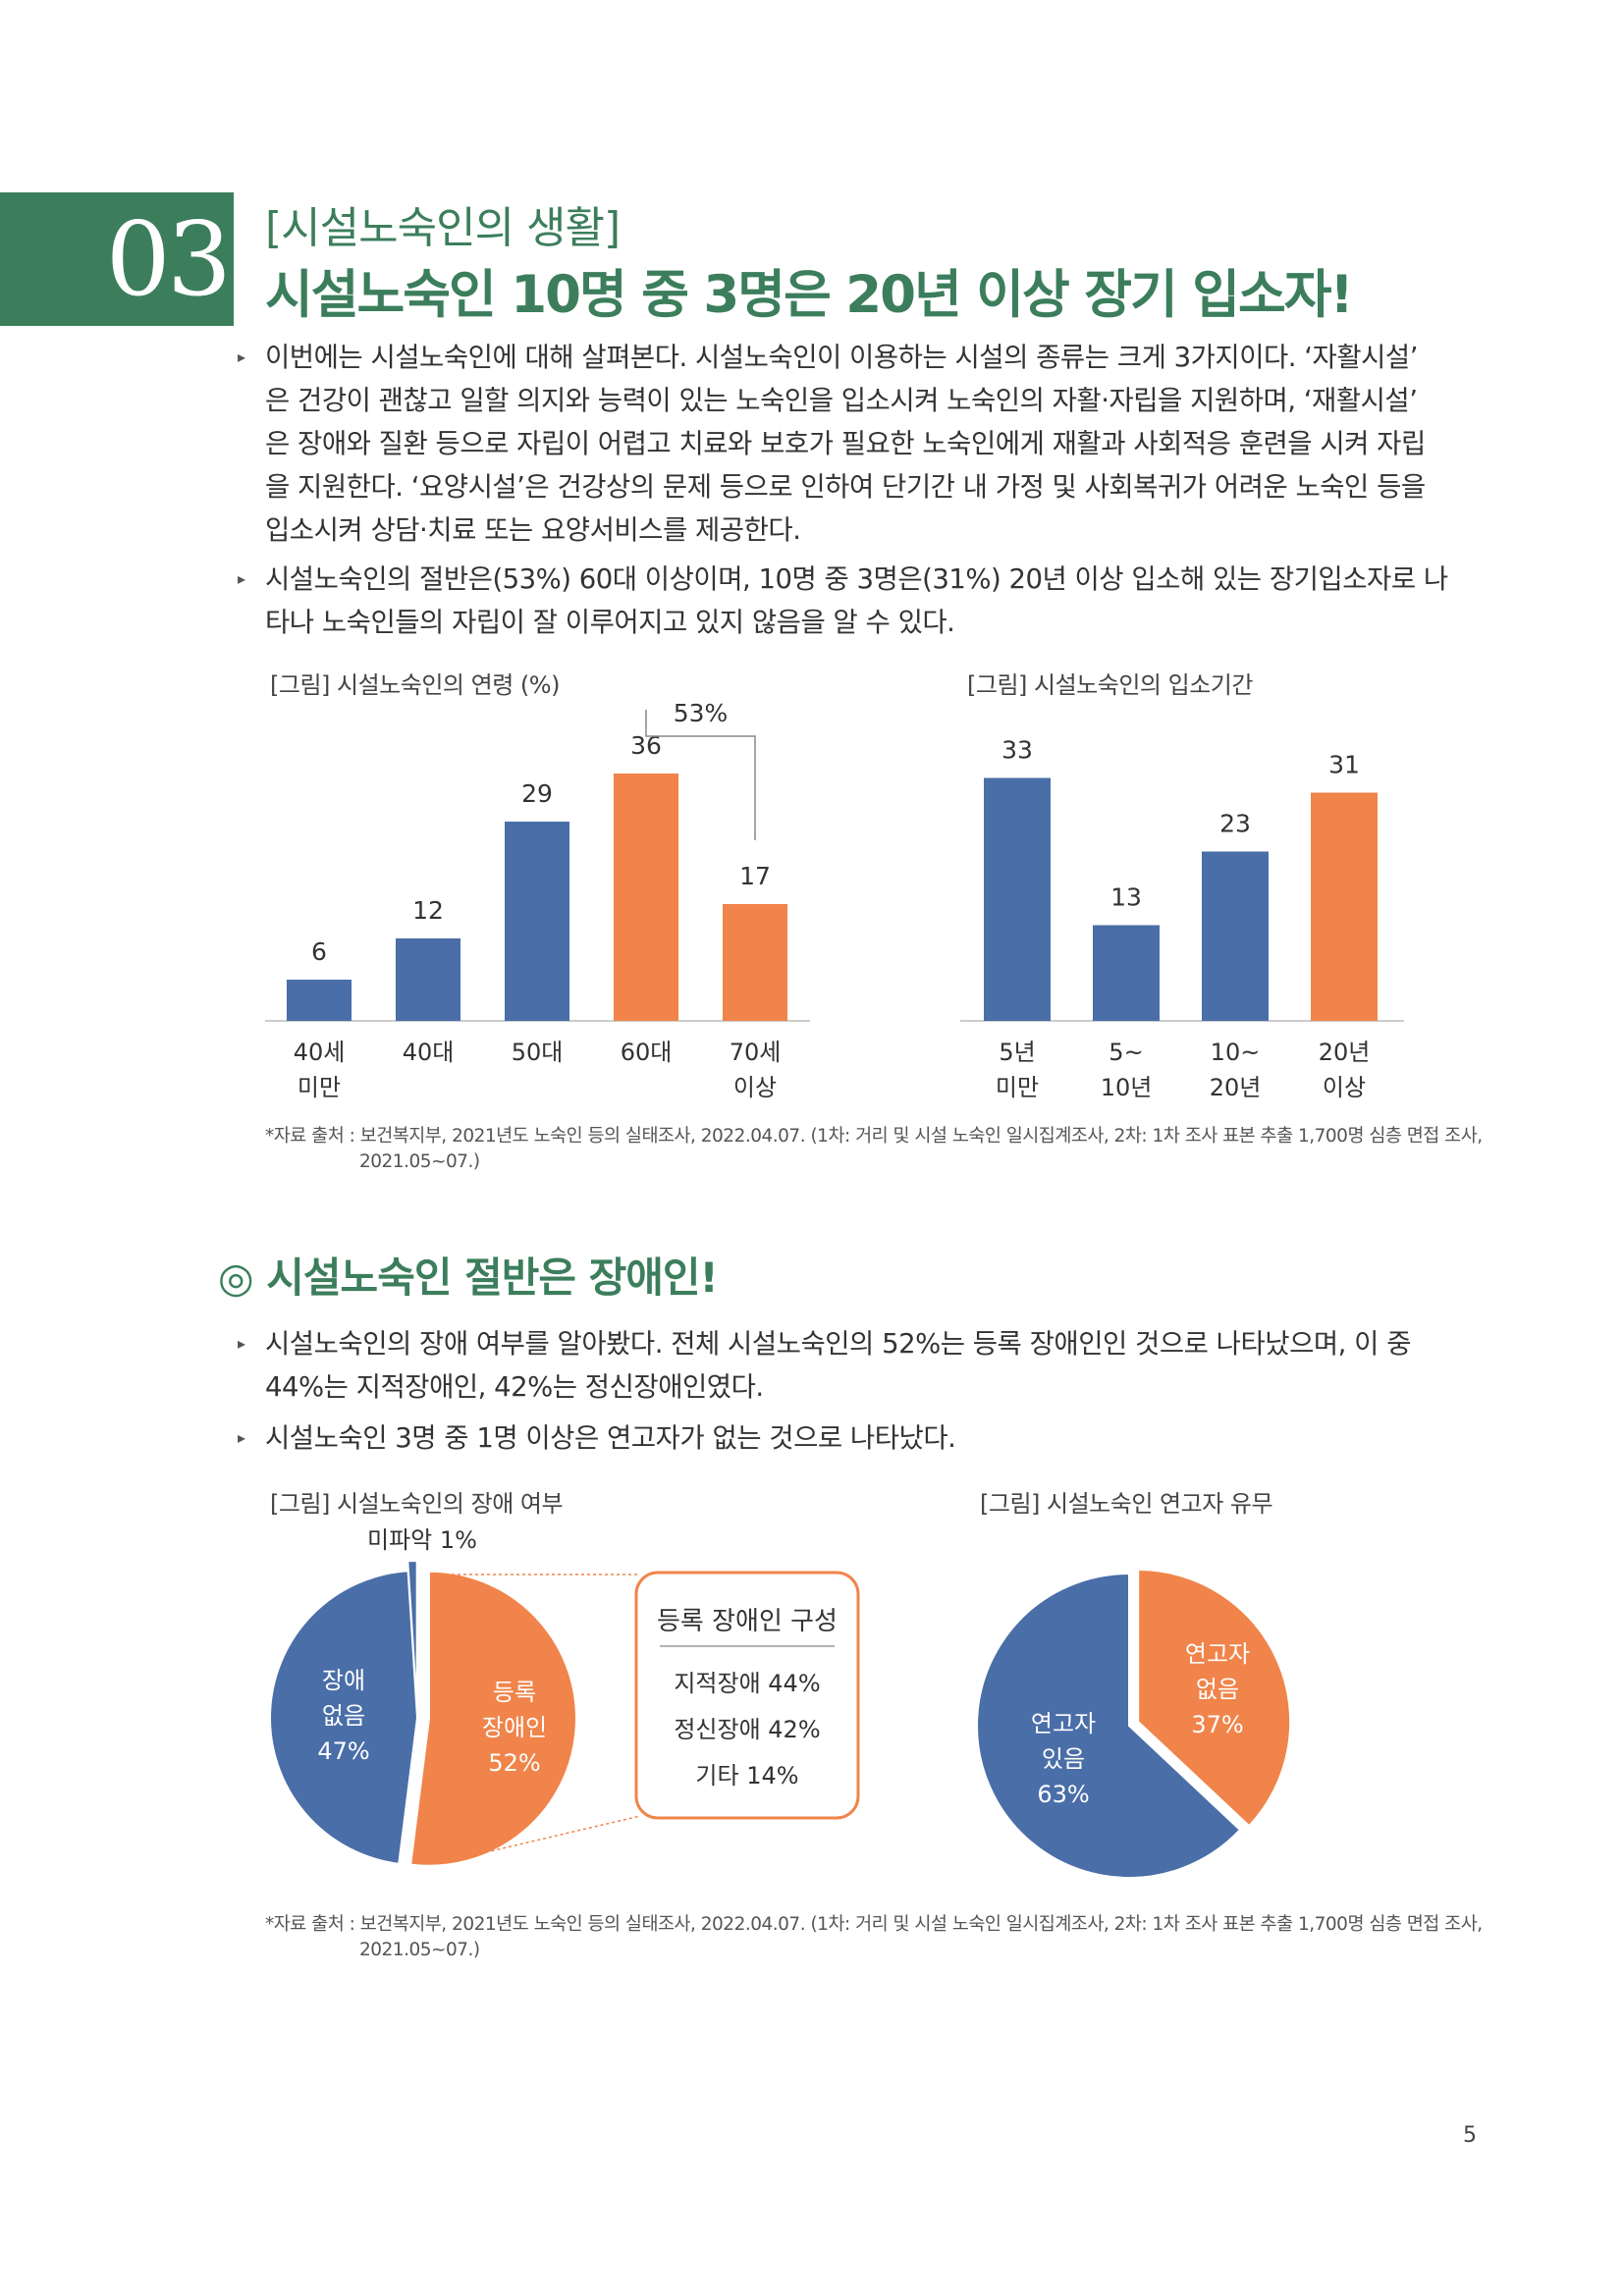 The image size is (1623, 2296). I want to click on callout-box, so click(747, 1695).